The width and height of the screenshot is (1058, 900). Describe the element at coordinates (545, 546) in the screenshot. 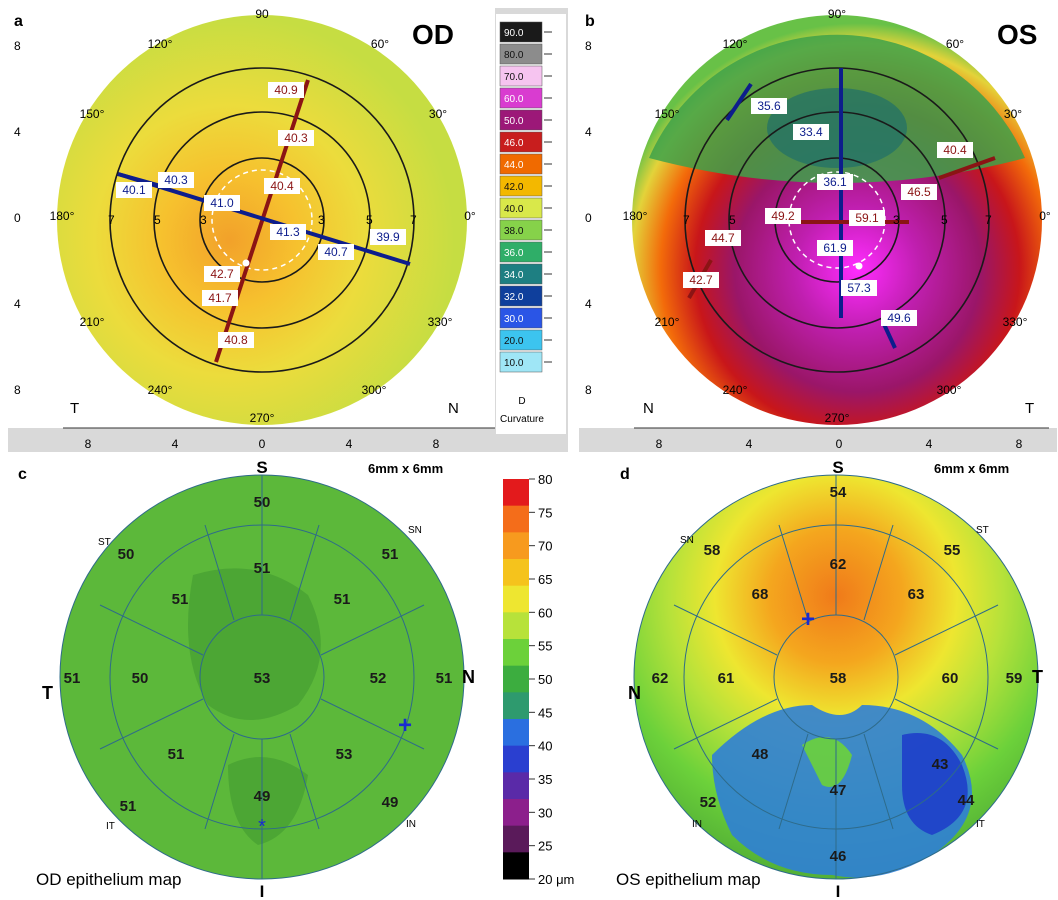

I see `colorbar-tick-label: 70` at that location.